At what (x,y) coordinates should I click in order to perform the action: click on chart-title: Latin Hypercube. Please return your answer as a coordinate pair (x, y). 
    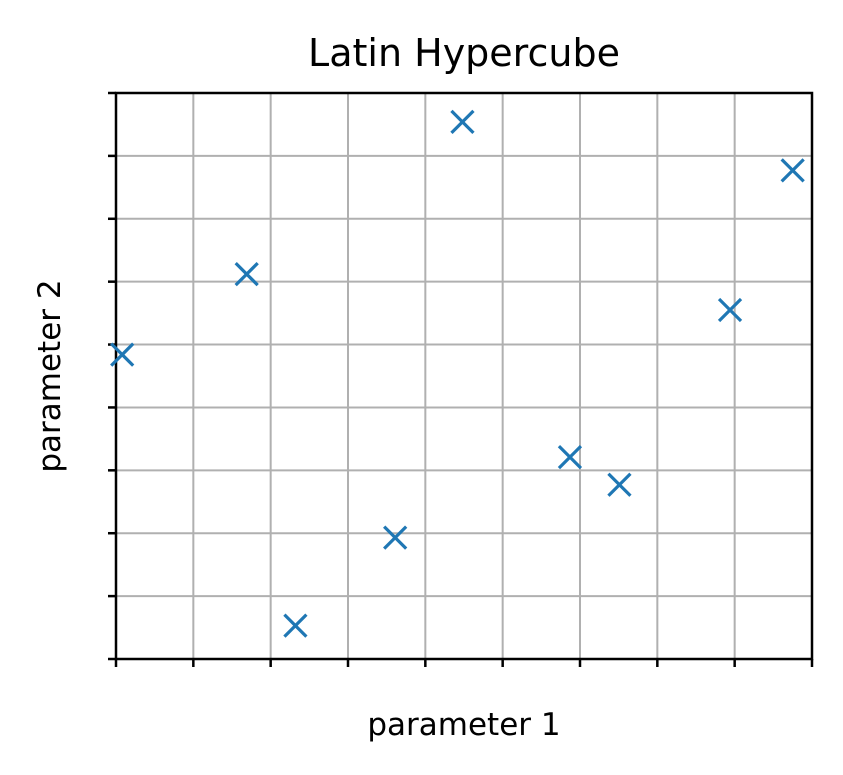
    Looking at the image, I should click on (464, 53).